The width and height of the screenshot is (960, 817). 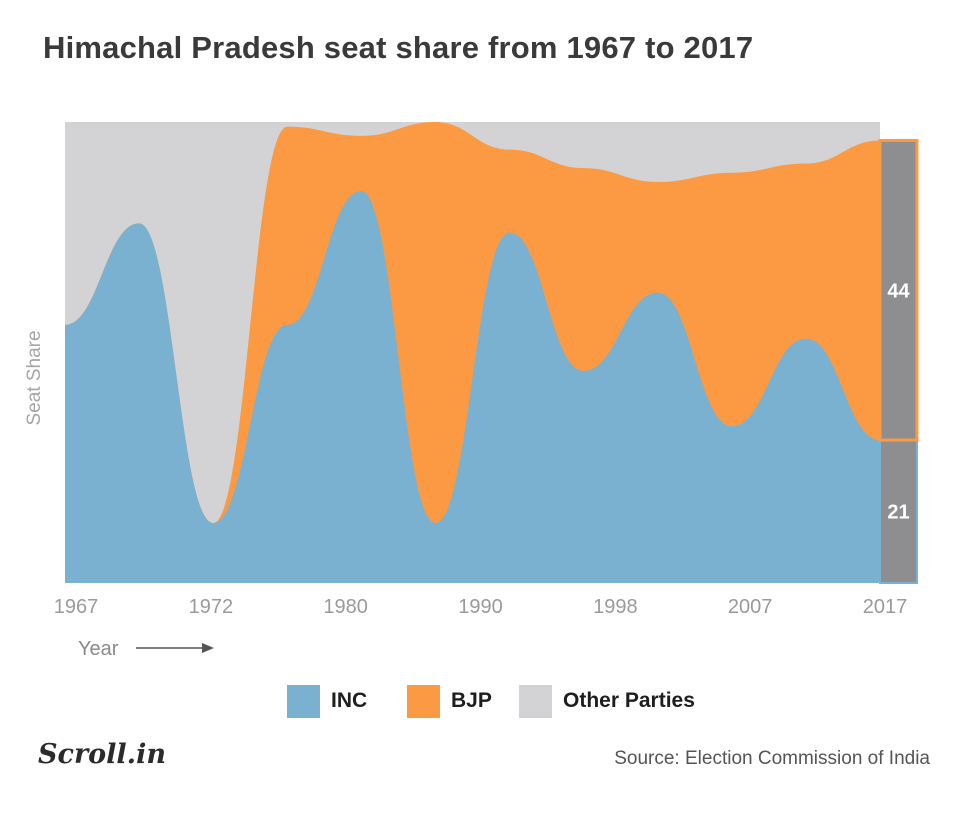 I want to click on final-bar-bjp-label: 44, so click(x=898, y=291).